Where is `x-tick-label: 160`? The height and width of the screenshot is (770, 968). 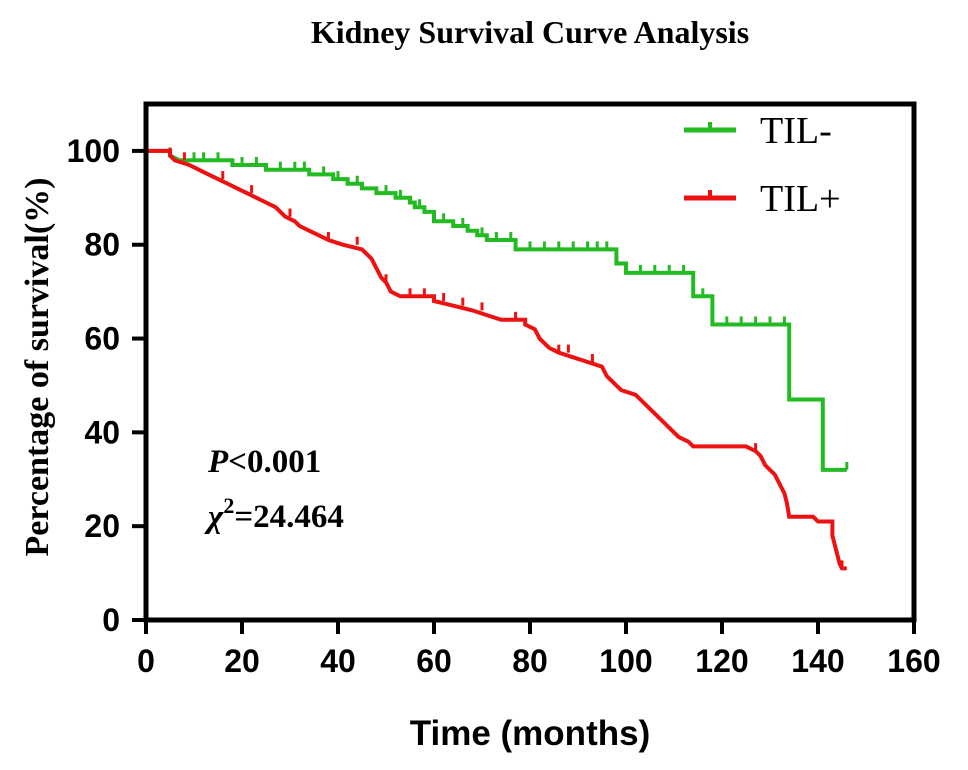 x-tick-label: 160 is located at coordinates (913, 661).